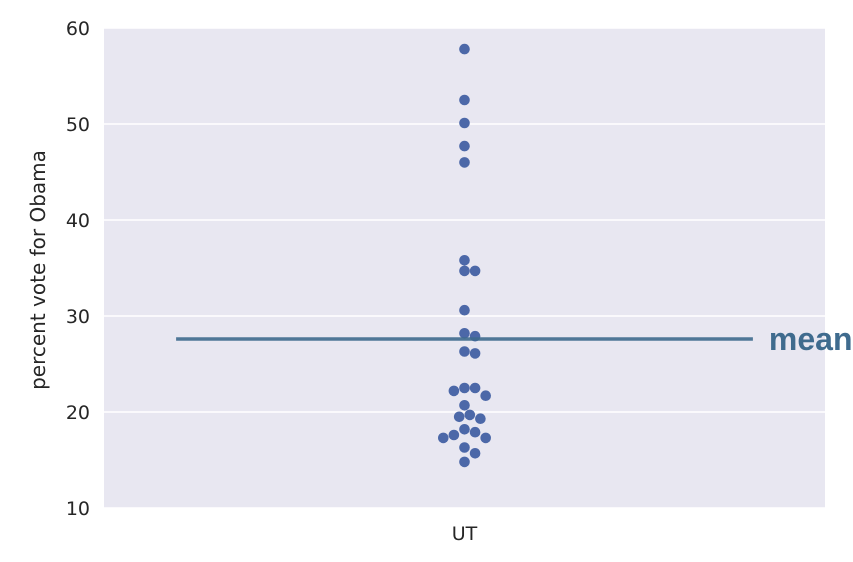  I want to click on y-tick-label: 10, so click(78, 509).